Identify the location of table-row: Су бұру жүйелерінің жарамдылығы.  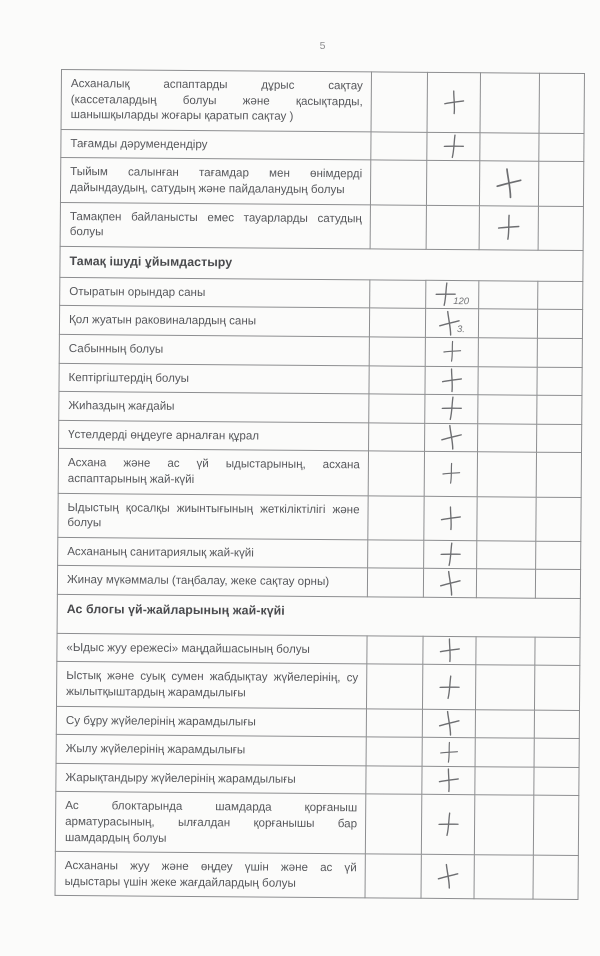
(318, 722).